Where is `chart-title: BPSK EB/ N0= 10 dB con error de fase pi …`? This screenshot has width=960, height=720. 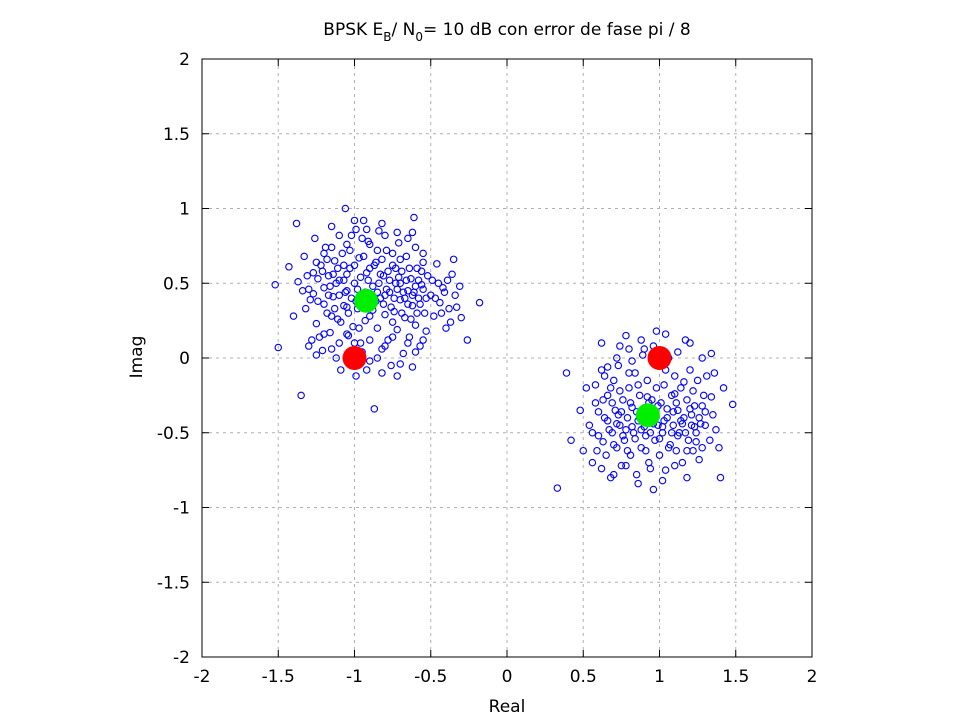
chart-title: BPSK EB/ N0= 10 dB con error de fase pi … is located at coordinates (506, 32).